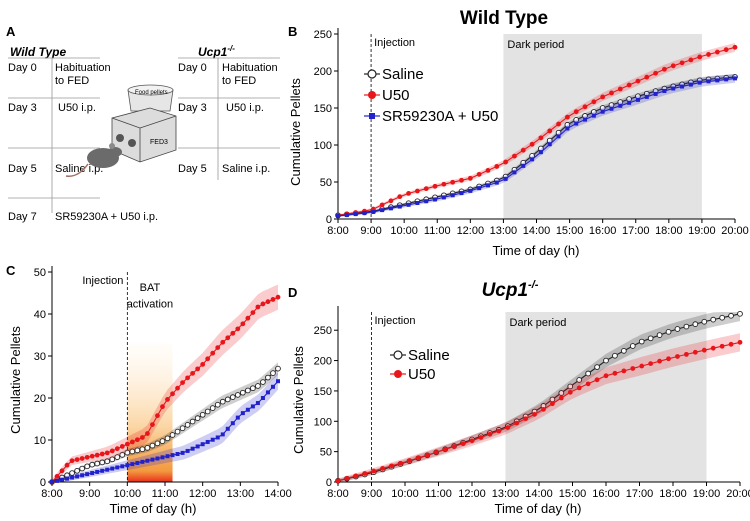  I want to click on c-u50-line, so click(165, 389).